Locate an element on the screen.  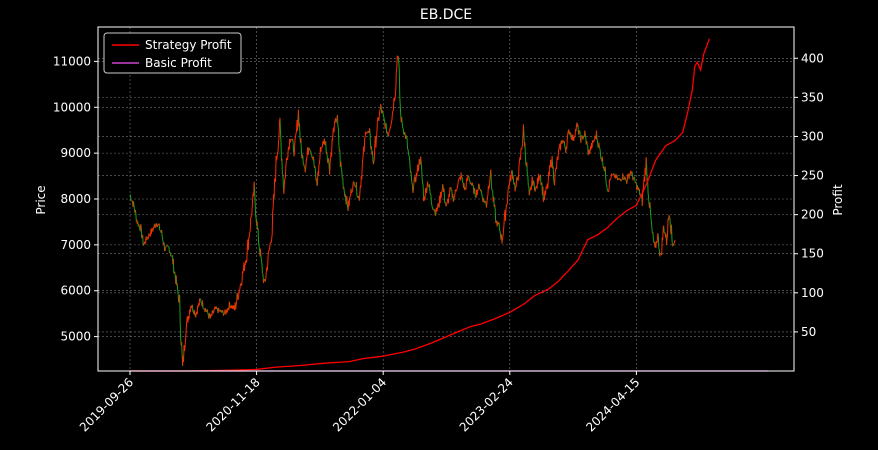
y-axis-right-title: Profit is located at coordinates (838, 200).